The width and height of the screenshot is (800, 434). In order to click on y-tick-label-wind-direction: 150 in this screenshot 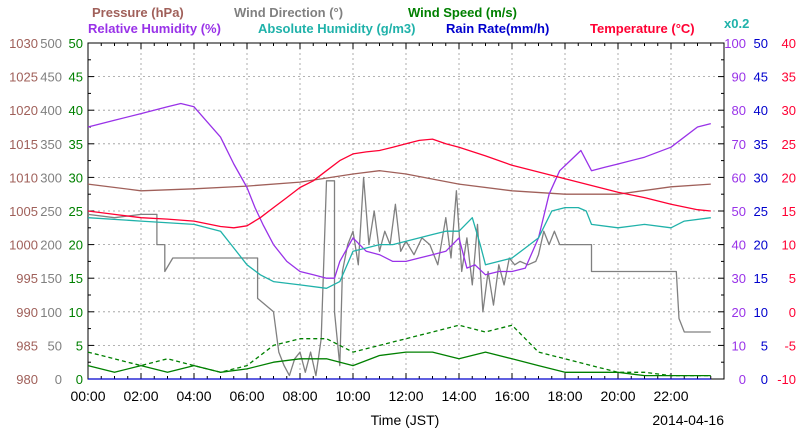, I will do `click(51, 278)`.